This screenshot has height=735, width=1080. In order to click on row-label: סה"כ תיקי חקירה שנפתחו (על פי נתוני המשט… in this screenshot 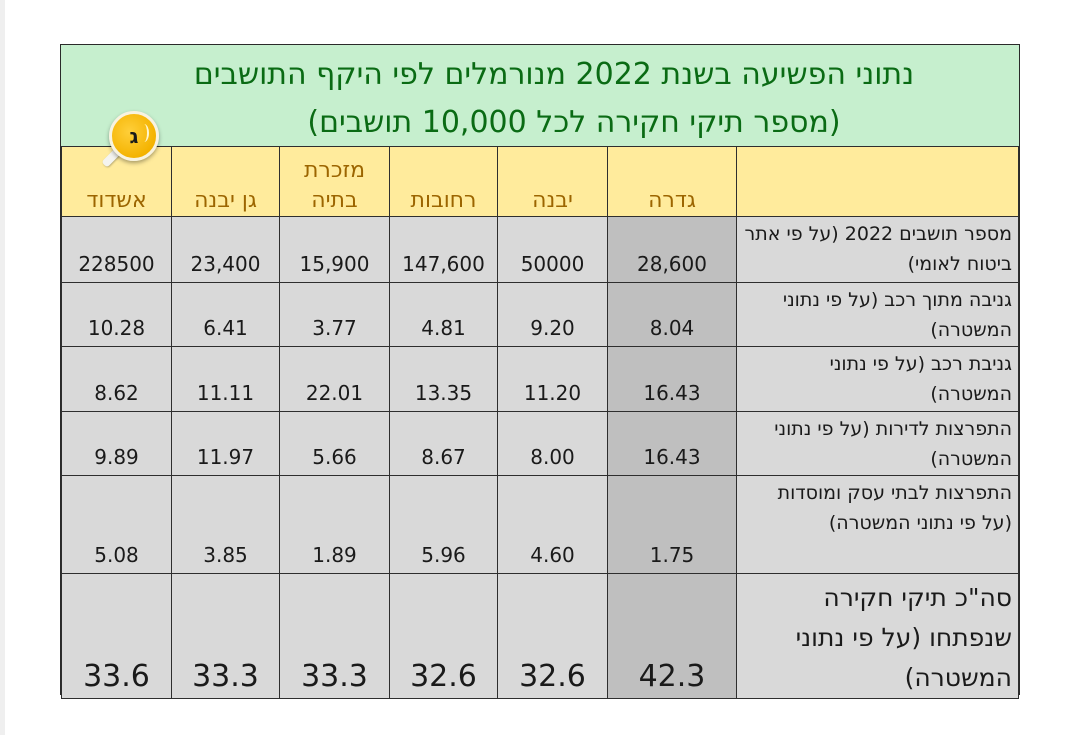, I will do `click(877, 636)`.